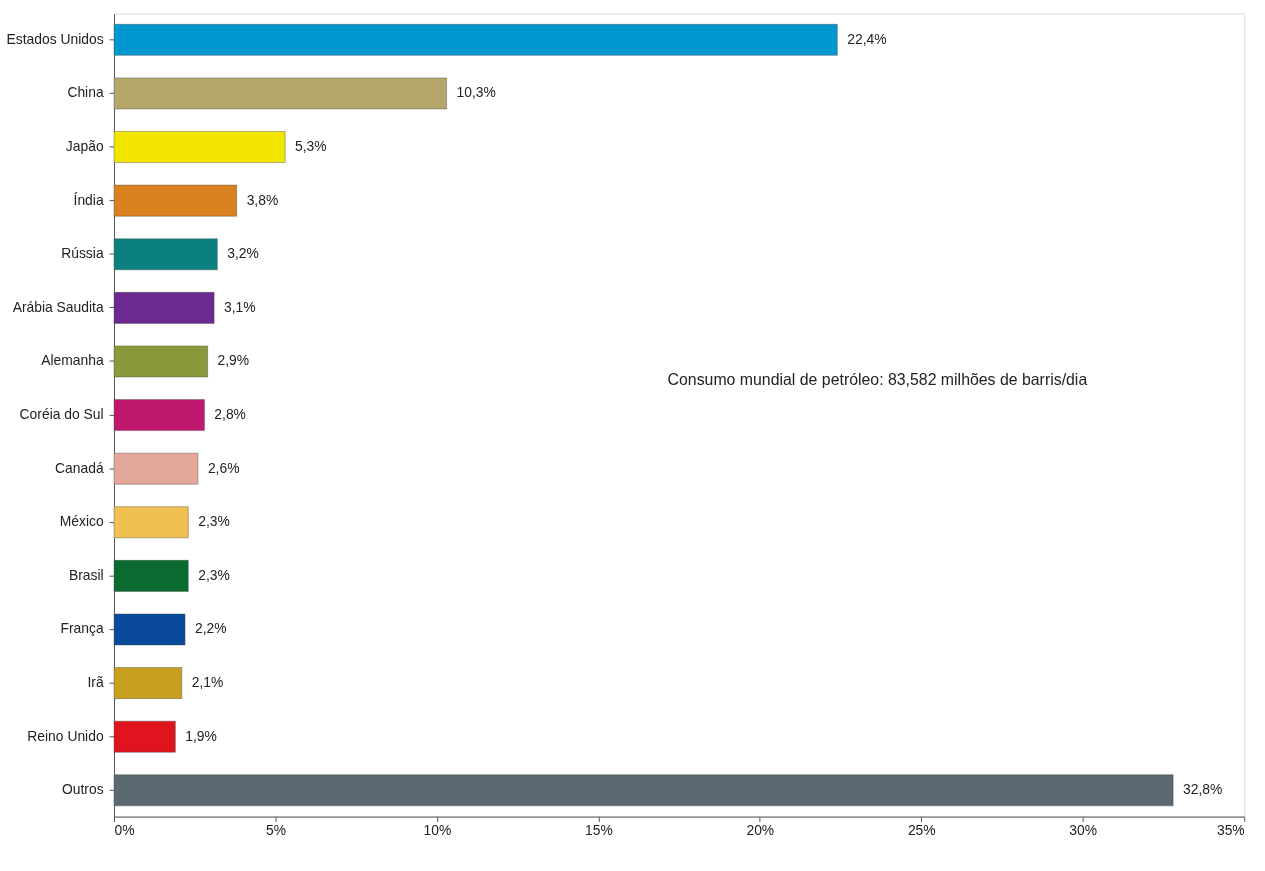 The width and height of the screenshot is (1265, 871). I want to click on data-label: 32,8%, so click(1203, 789).